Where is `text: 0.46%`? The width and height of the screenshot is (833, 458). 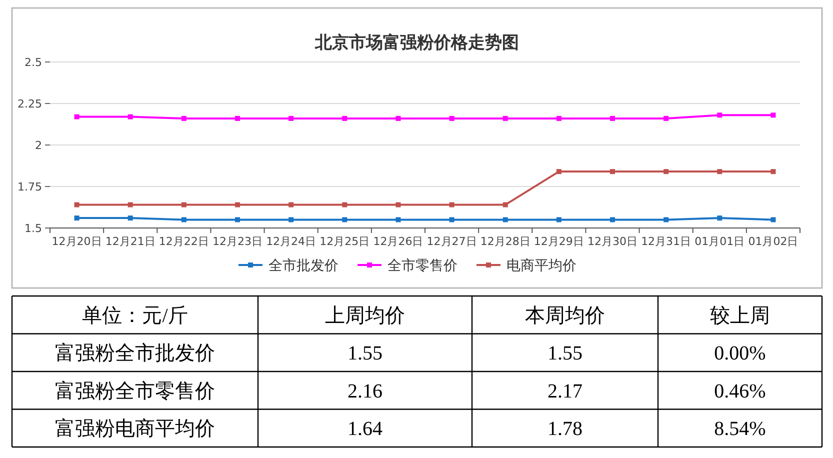
text: 0.46% is located at coordinates (740, 391).